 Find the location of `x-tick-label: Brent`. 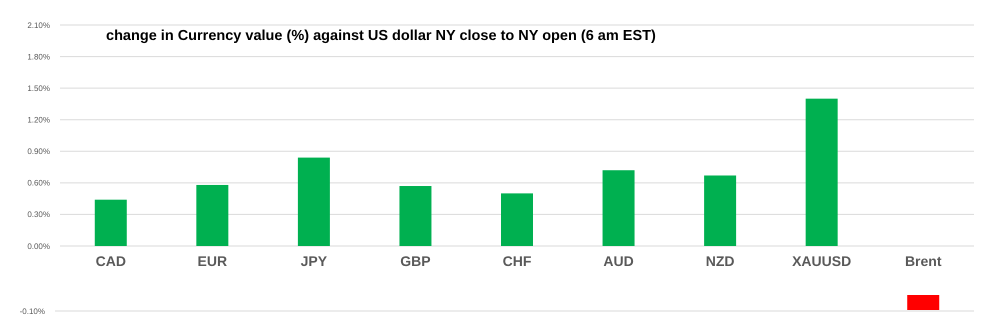

x-tick-label: Brent is located at coordinates (923, 261).